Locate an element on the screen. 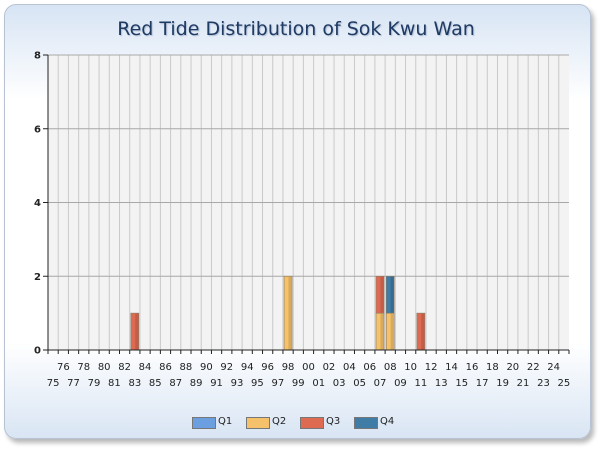 The image size is (600, 450). y-tick-label: 4 is located at coordinates (37, 203).